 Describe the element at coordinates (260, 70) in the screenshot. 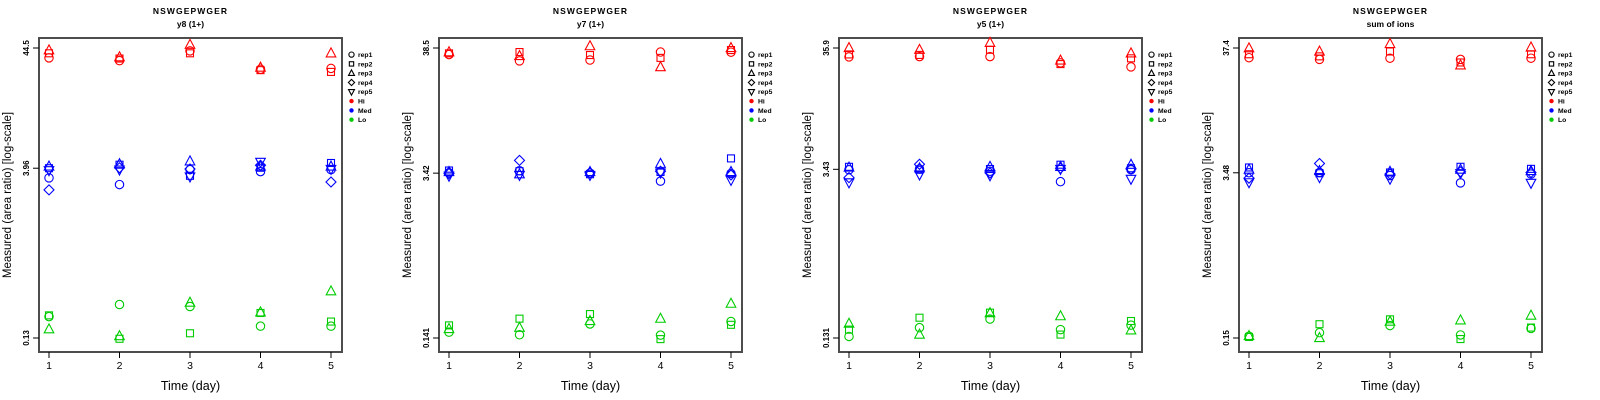

I see `point-hi-rep2-day4` at that location.